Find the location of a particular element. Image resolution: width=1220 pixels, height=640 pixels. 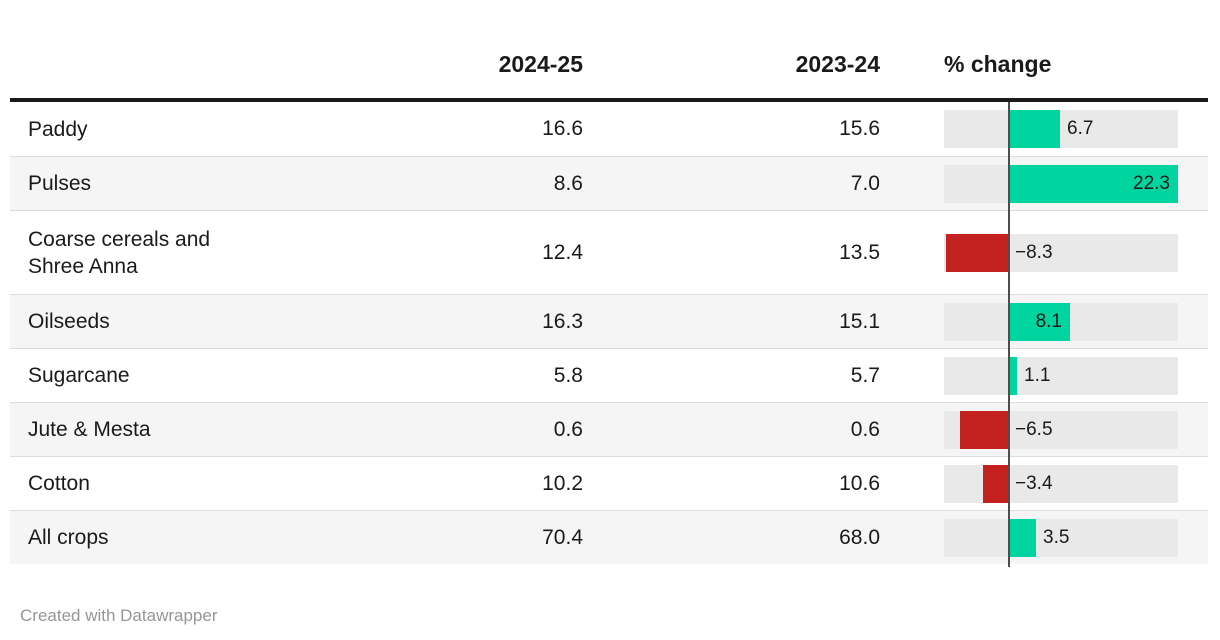

value-2024-25: 16.3 is located at coordinates (562, 321).